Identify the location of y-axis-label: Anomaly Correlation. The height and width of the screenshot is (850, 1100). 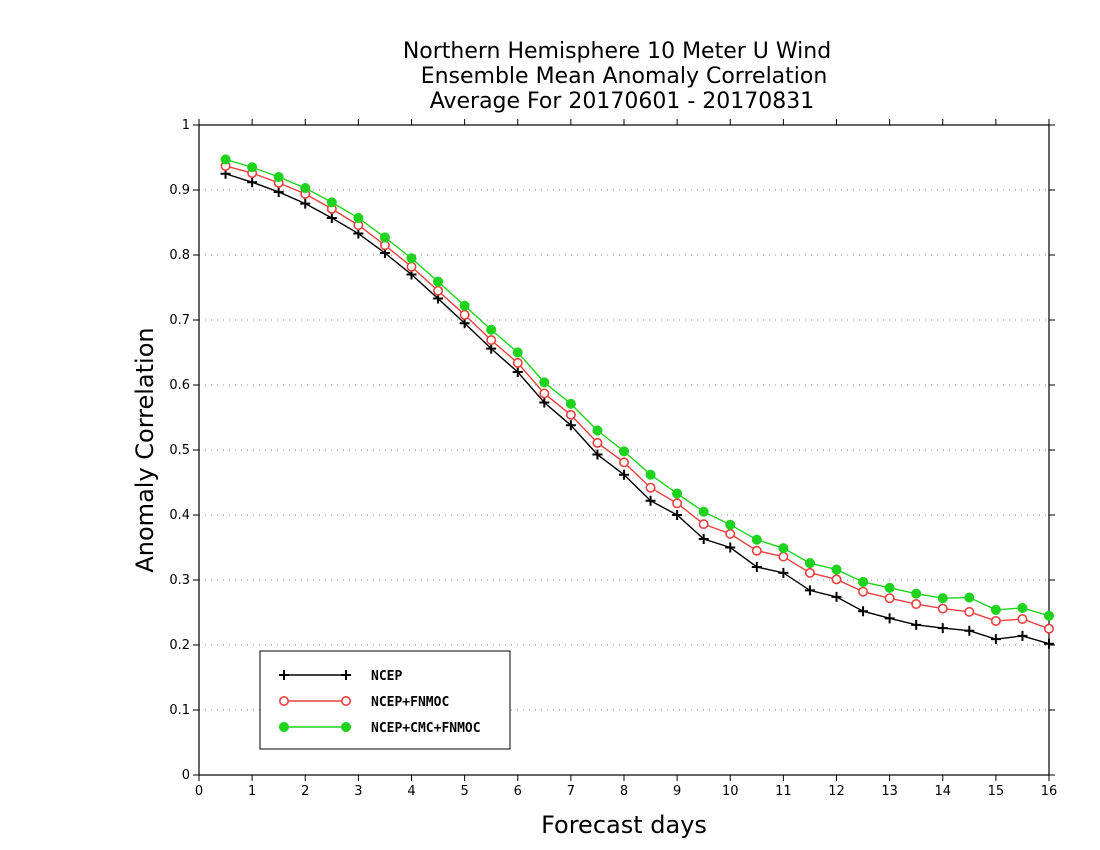
(145, 449).